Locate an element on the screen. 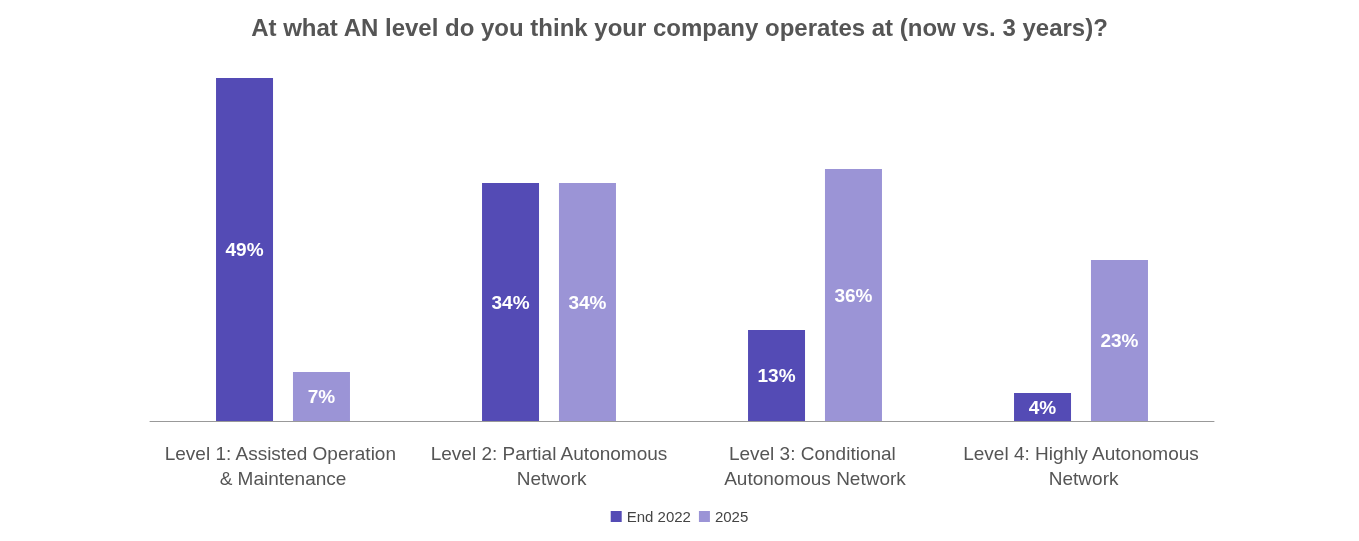 The height and width of the screenshot is (541, 1359). x-tick-label: Level 3: Conditional Autonomous Network is located at coordinates (815, 466).